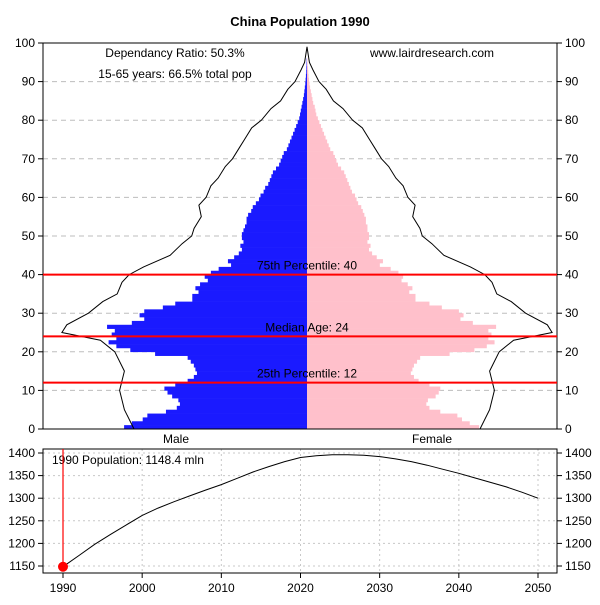  What do you see at coordinates (21, 521) in the screenshot?
I see `y-tick-label-left: 1250` at bounding box center [21, 521].